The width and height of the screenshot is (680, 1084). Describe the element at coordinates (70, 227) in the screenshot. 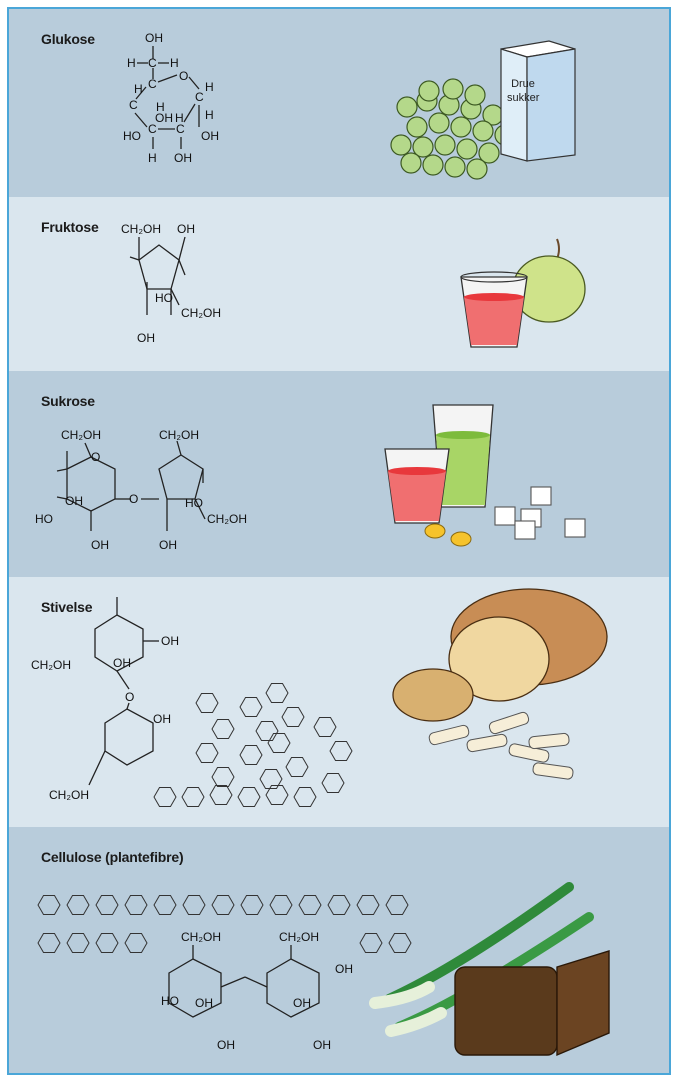

I see `panel-title-fruktose: Fruktose` at that location.